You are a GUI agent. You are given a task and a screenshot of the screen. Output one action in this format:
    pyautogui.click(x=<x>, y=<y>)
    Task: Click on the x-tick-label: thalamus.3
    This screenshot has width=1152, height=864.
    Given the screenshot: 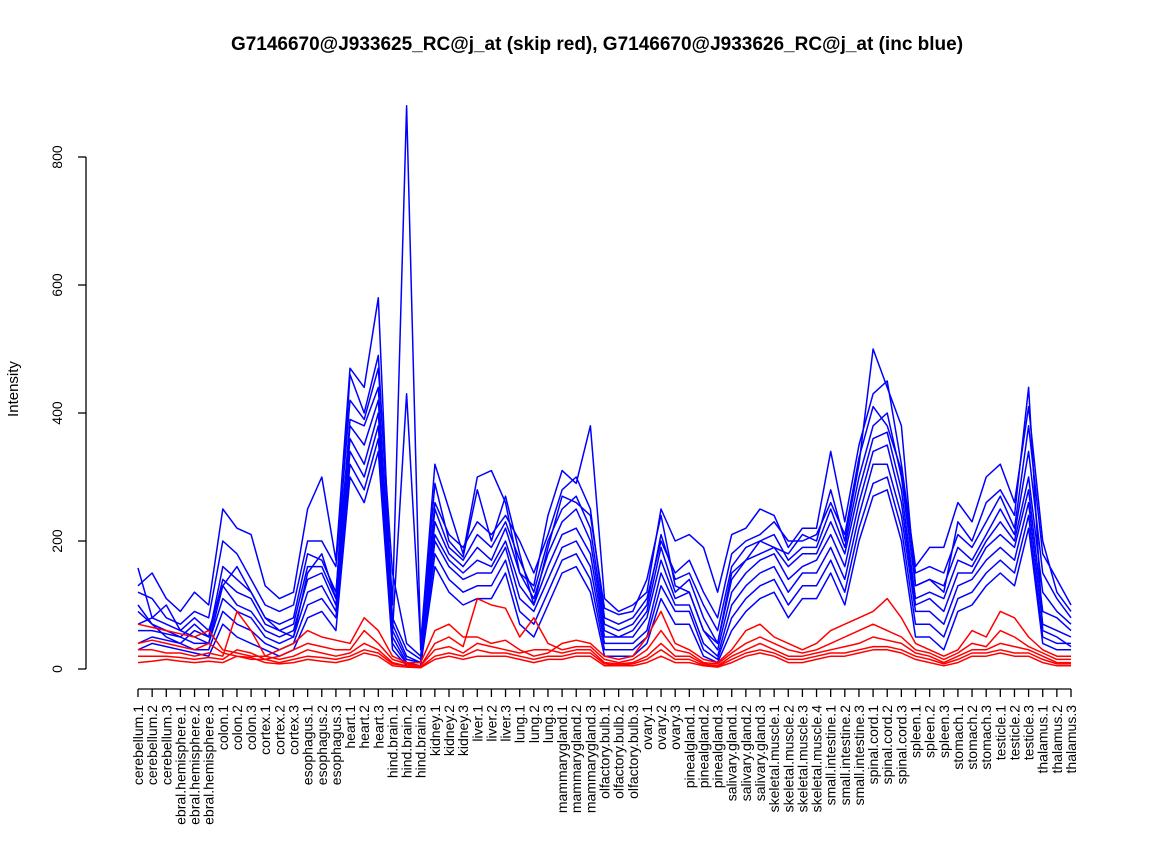 What is the action you would take?
    pyautogui.click(x=1071, y=739)
    